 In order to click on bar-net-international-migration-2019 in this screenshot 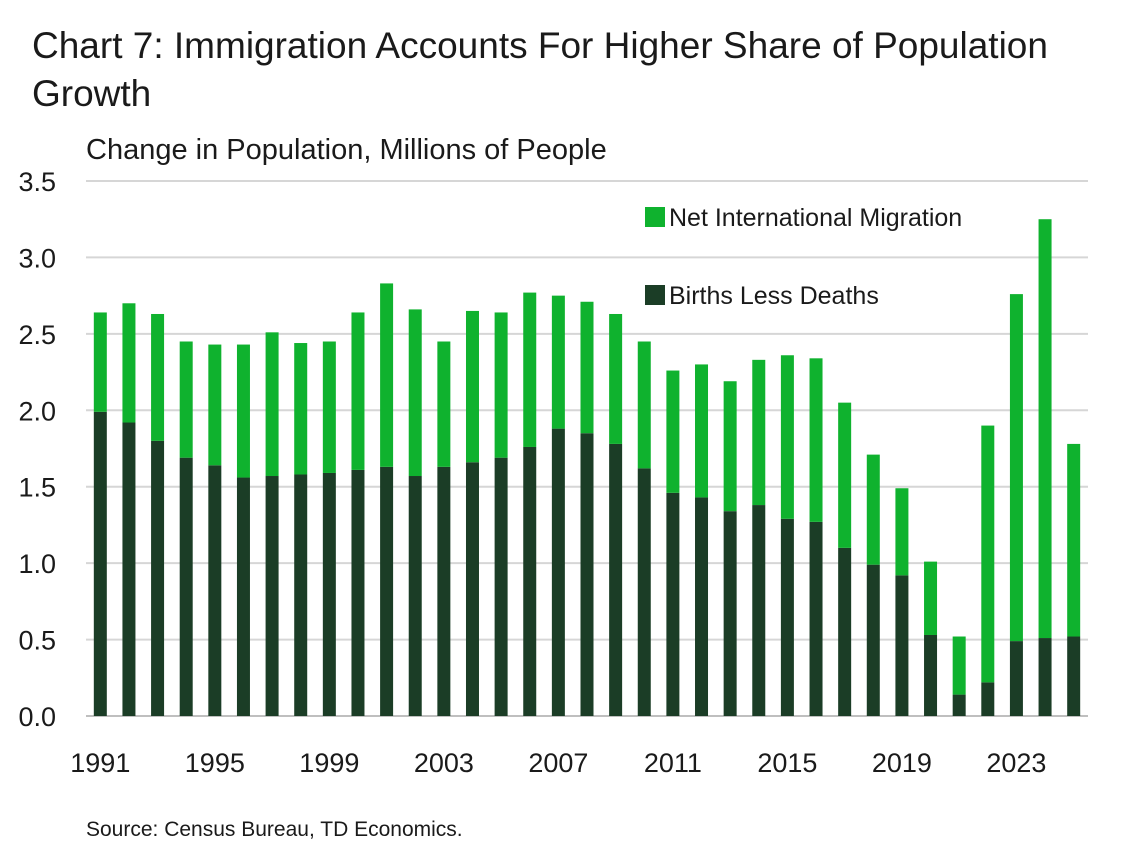, I will do `click(902, 532)`.